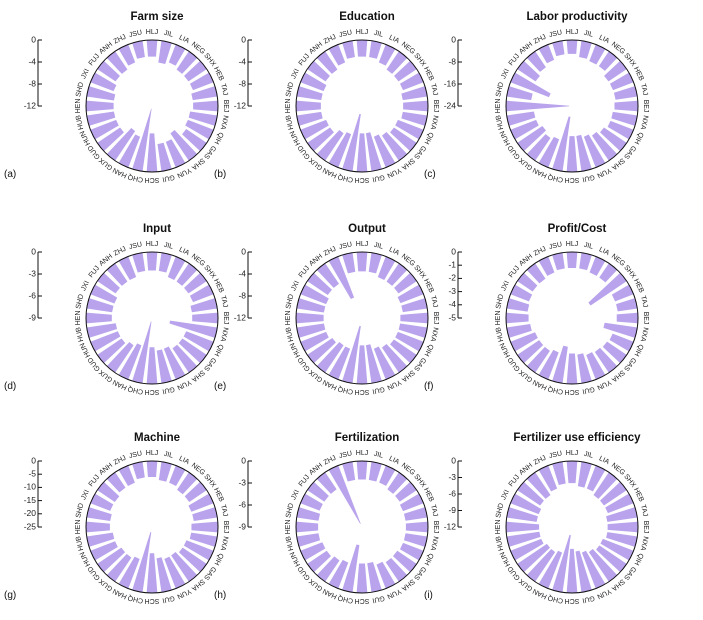 This screenshot has width=703, height=620. I want to click on panel-label: (f), so click(428, 386).